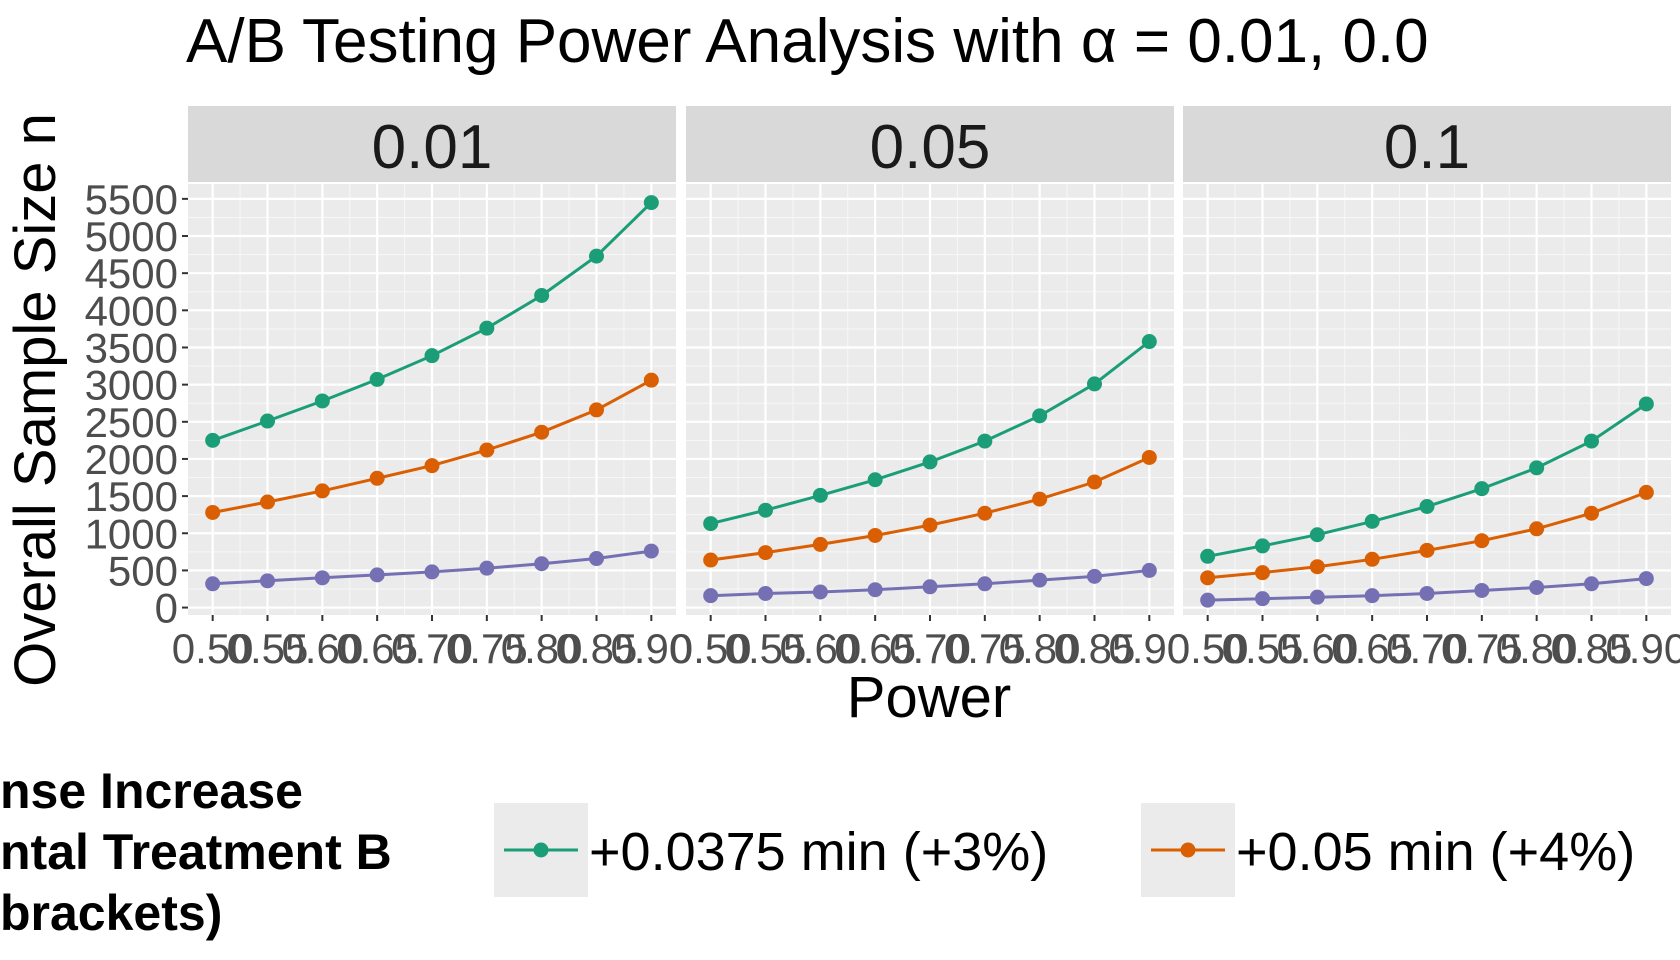 The height and width of the screenshot is (960, 1680). Describe the element at coordinates (818, 852) in the screenshot. I see `legend-label: +0.0375 min (+3%)` at that location.